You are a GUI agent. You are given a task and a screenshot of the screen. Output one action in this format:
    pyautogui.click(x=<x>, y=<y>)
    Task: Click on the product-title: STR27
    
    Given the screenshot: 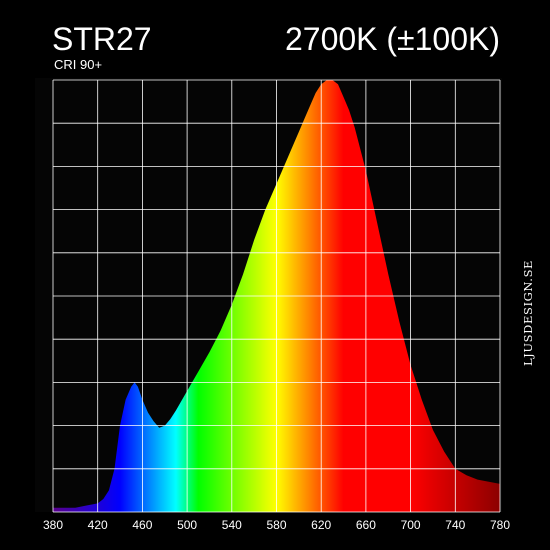 What is the action you would take?
    pyautogui.click(x=102, y=39)
    